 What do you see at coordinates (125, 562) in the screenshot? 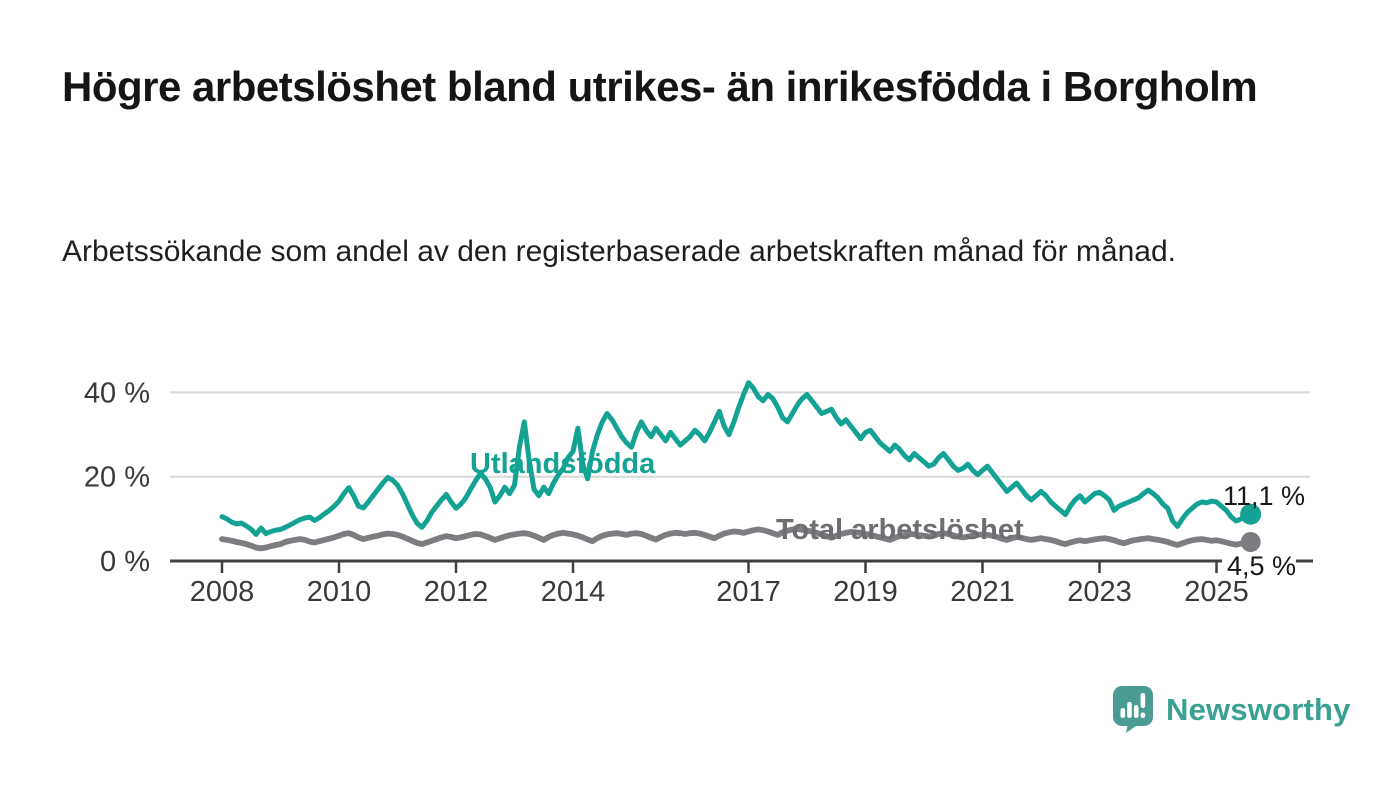
I see `y-axis-tick-label: 0 %` at bounding box center [125, 562].